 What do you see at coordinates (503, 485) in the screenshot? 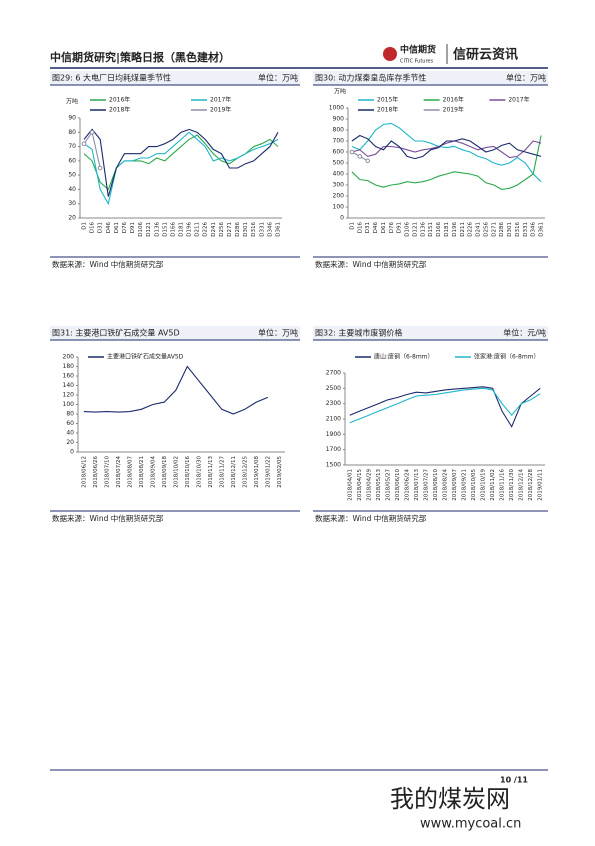
I see `x-tick-label: 2018/11/16` at bounding box center [503, 485].